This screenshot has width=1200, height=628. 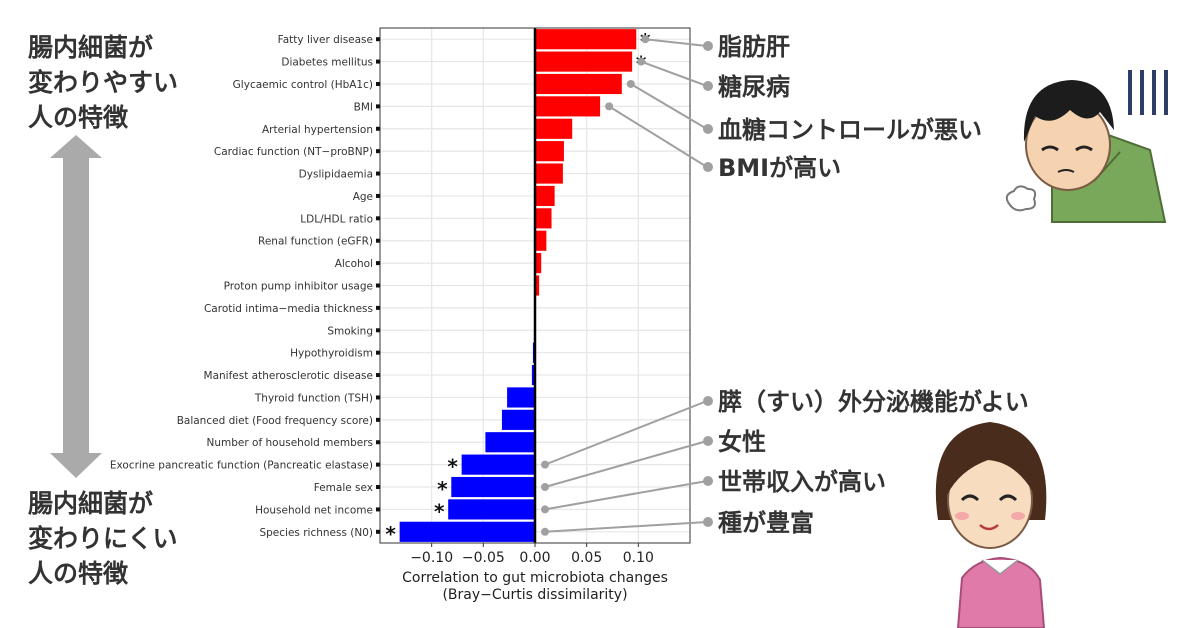 I want to click on y-tick-label: Dyslipidaemia, so click(x=336, y=175).